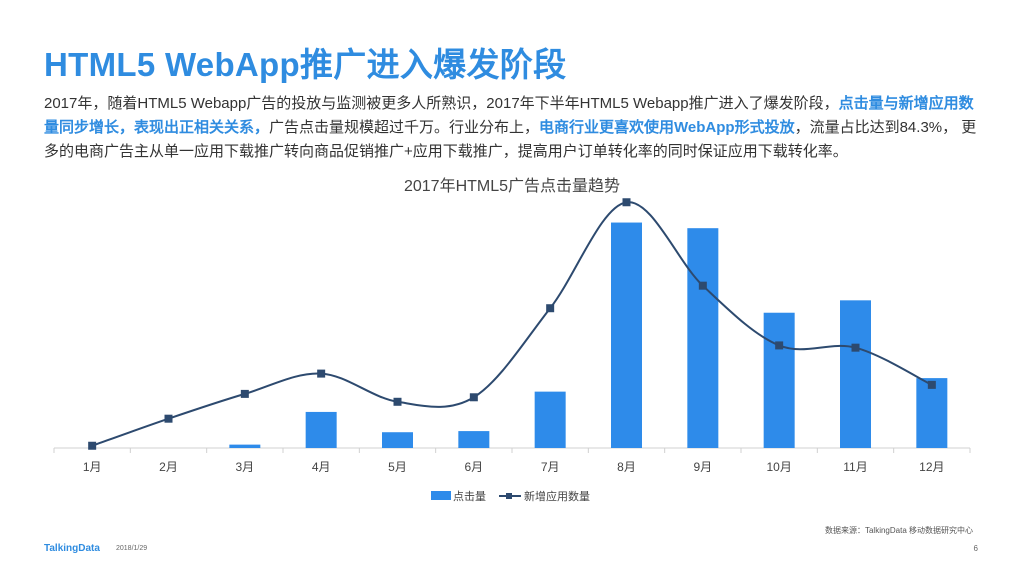  I want to click on legend-line-label: 新增应用数量, so click(557, 496).